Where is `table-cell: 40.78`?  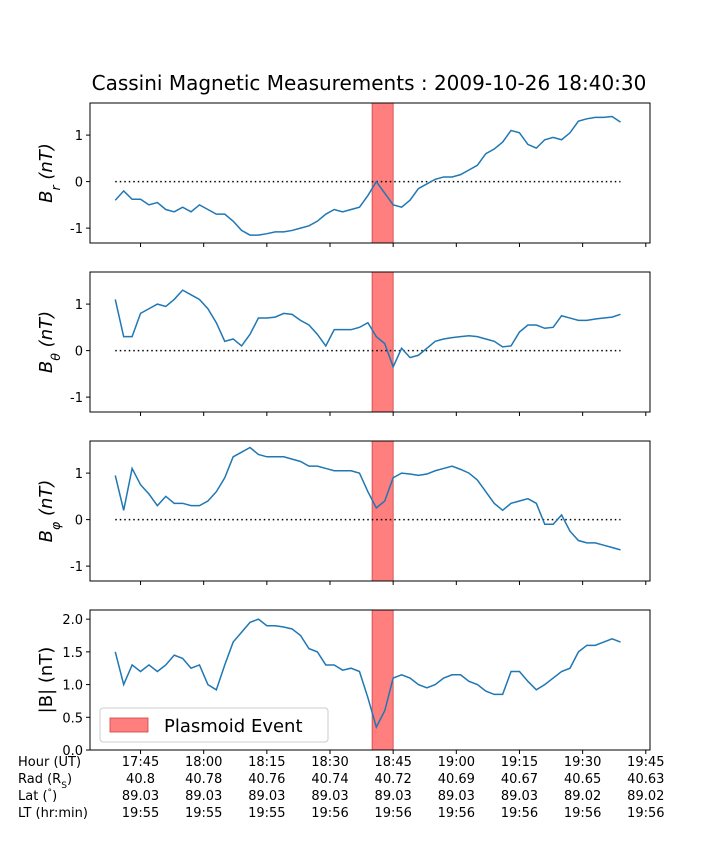 table-cell: 40.78 is located at coordinates (203, 779).